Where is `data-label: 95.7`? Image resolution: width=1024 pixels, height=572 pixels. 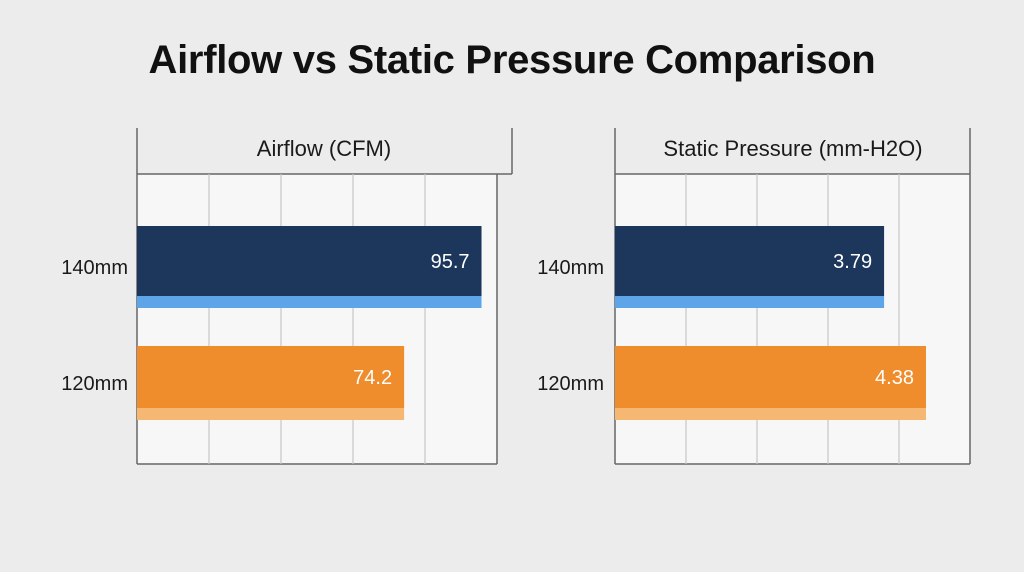 data-label: 95.7 is located at coordinates (450, 262).